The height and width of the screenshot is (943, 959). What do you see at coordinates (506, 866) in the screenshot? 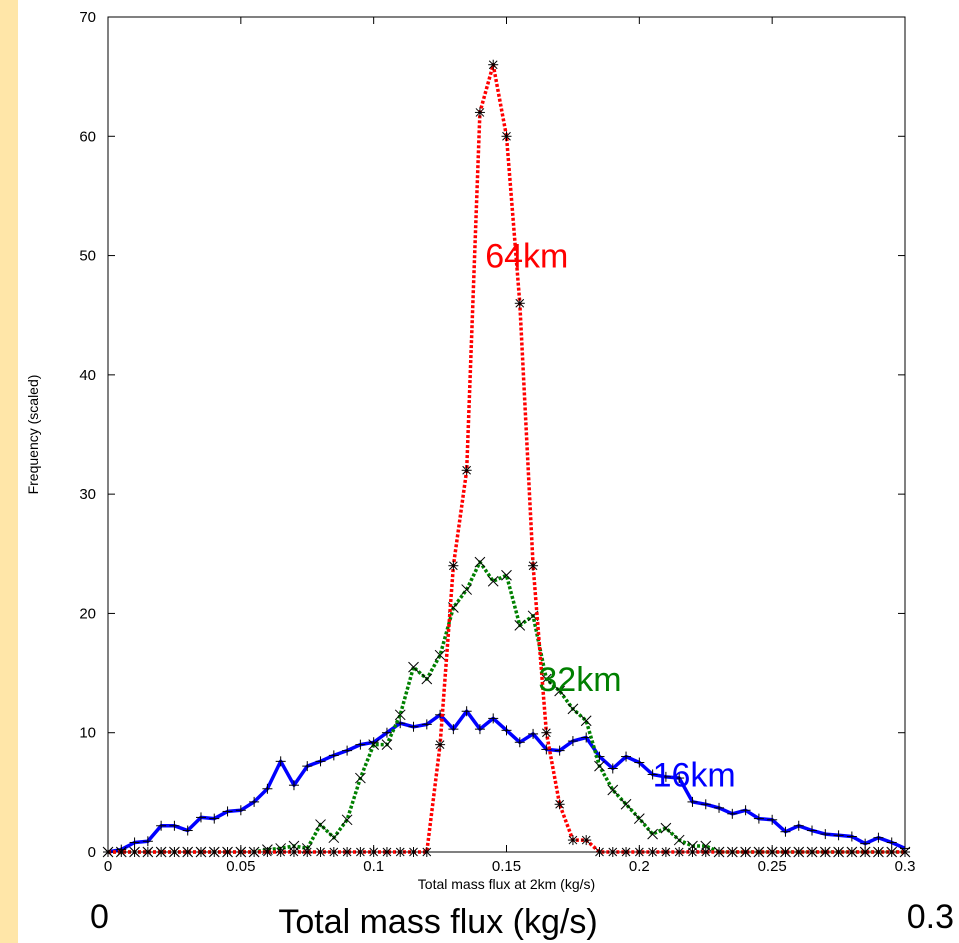
I see `x-tick-label: 0.15` at bounding box center [506, 866].